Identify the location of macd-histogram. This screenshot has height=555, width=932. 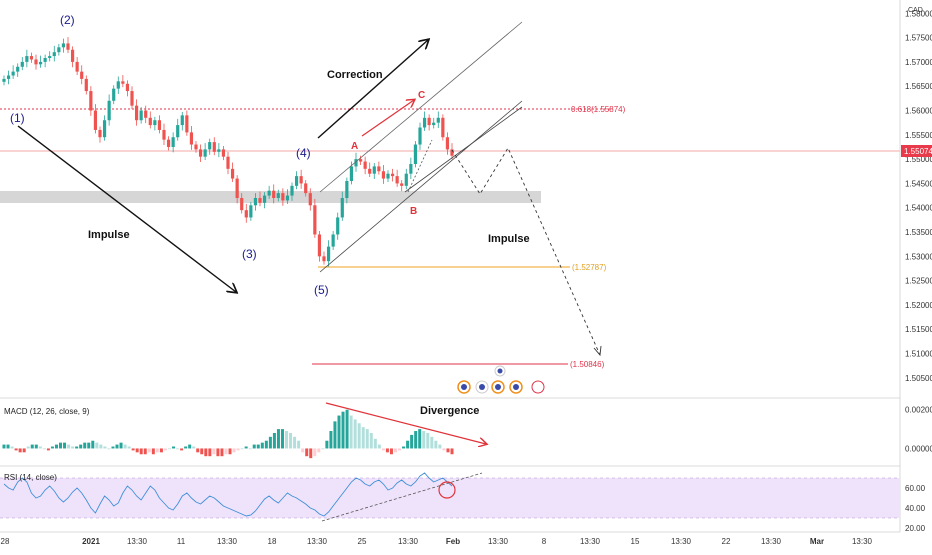
(228, 434).